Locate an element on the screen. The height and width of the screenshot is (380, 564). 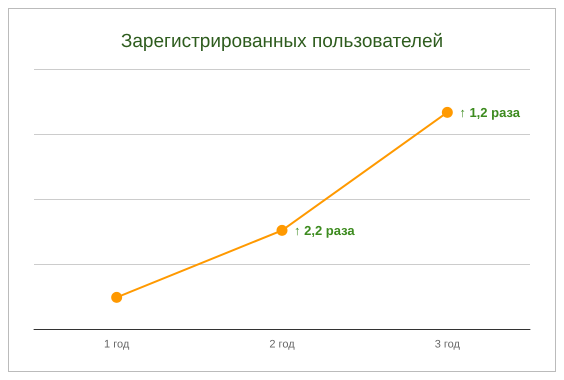
annotation: ↑ 2,2 раза is located at coordinates (325, 230).